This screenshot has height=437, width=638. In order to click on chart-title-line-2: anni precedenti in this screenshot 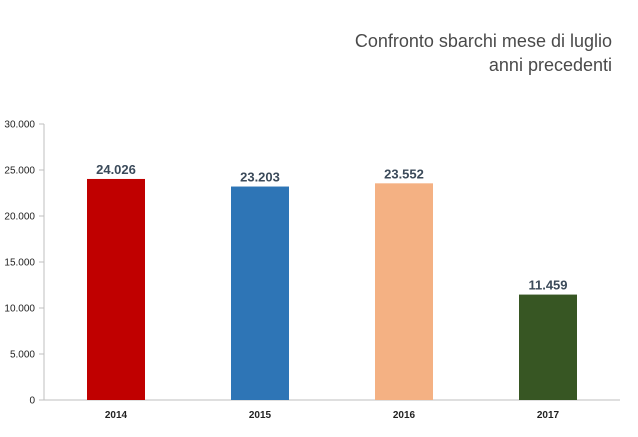, I will do `click(550, 65)`.